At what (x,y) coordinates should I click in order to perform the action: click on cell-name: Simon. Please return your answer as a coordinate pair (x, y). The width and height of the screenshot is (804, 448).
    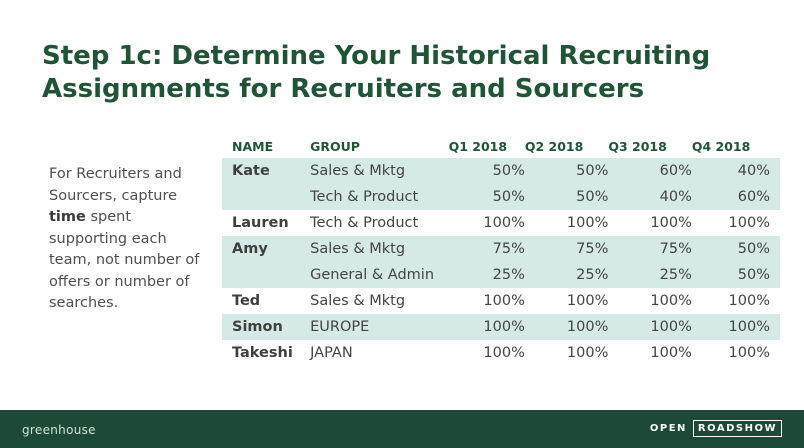
    Looking at the image, I should click on (266, 327).